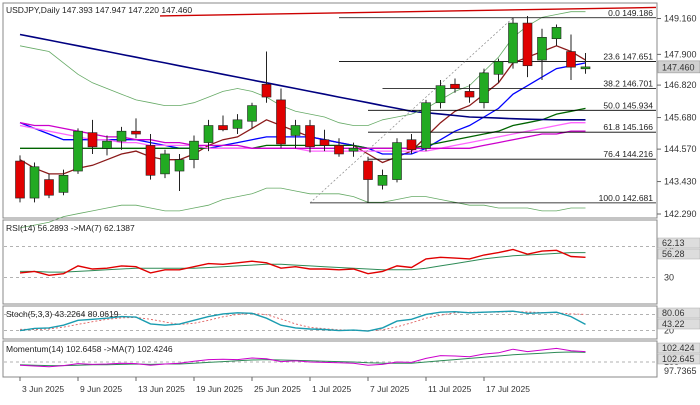 The image size is (700, 405). Describe the element at coordinates (408, 11) in the screenshot. I see `overlay-red-top-line` at that location.